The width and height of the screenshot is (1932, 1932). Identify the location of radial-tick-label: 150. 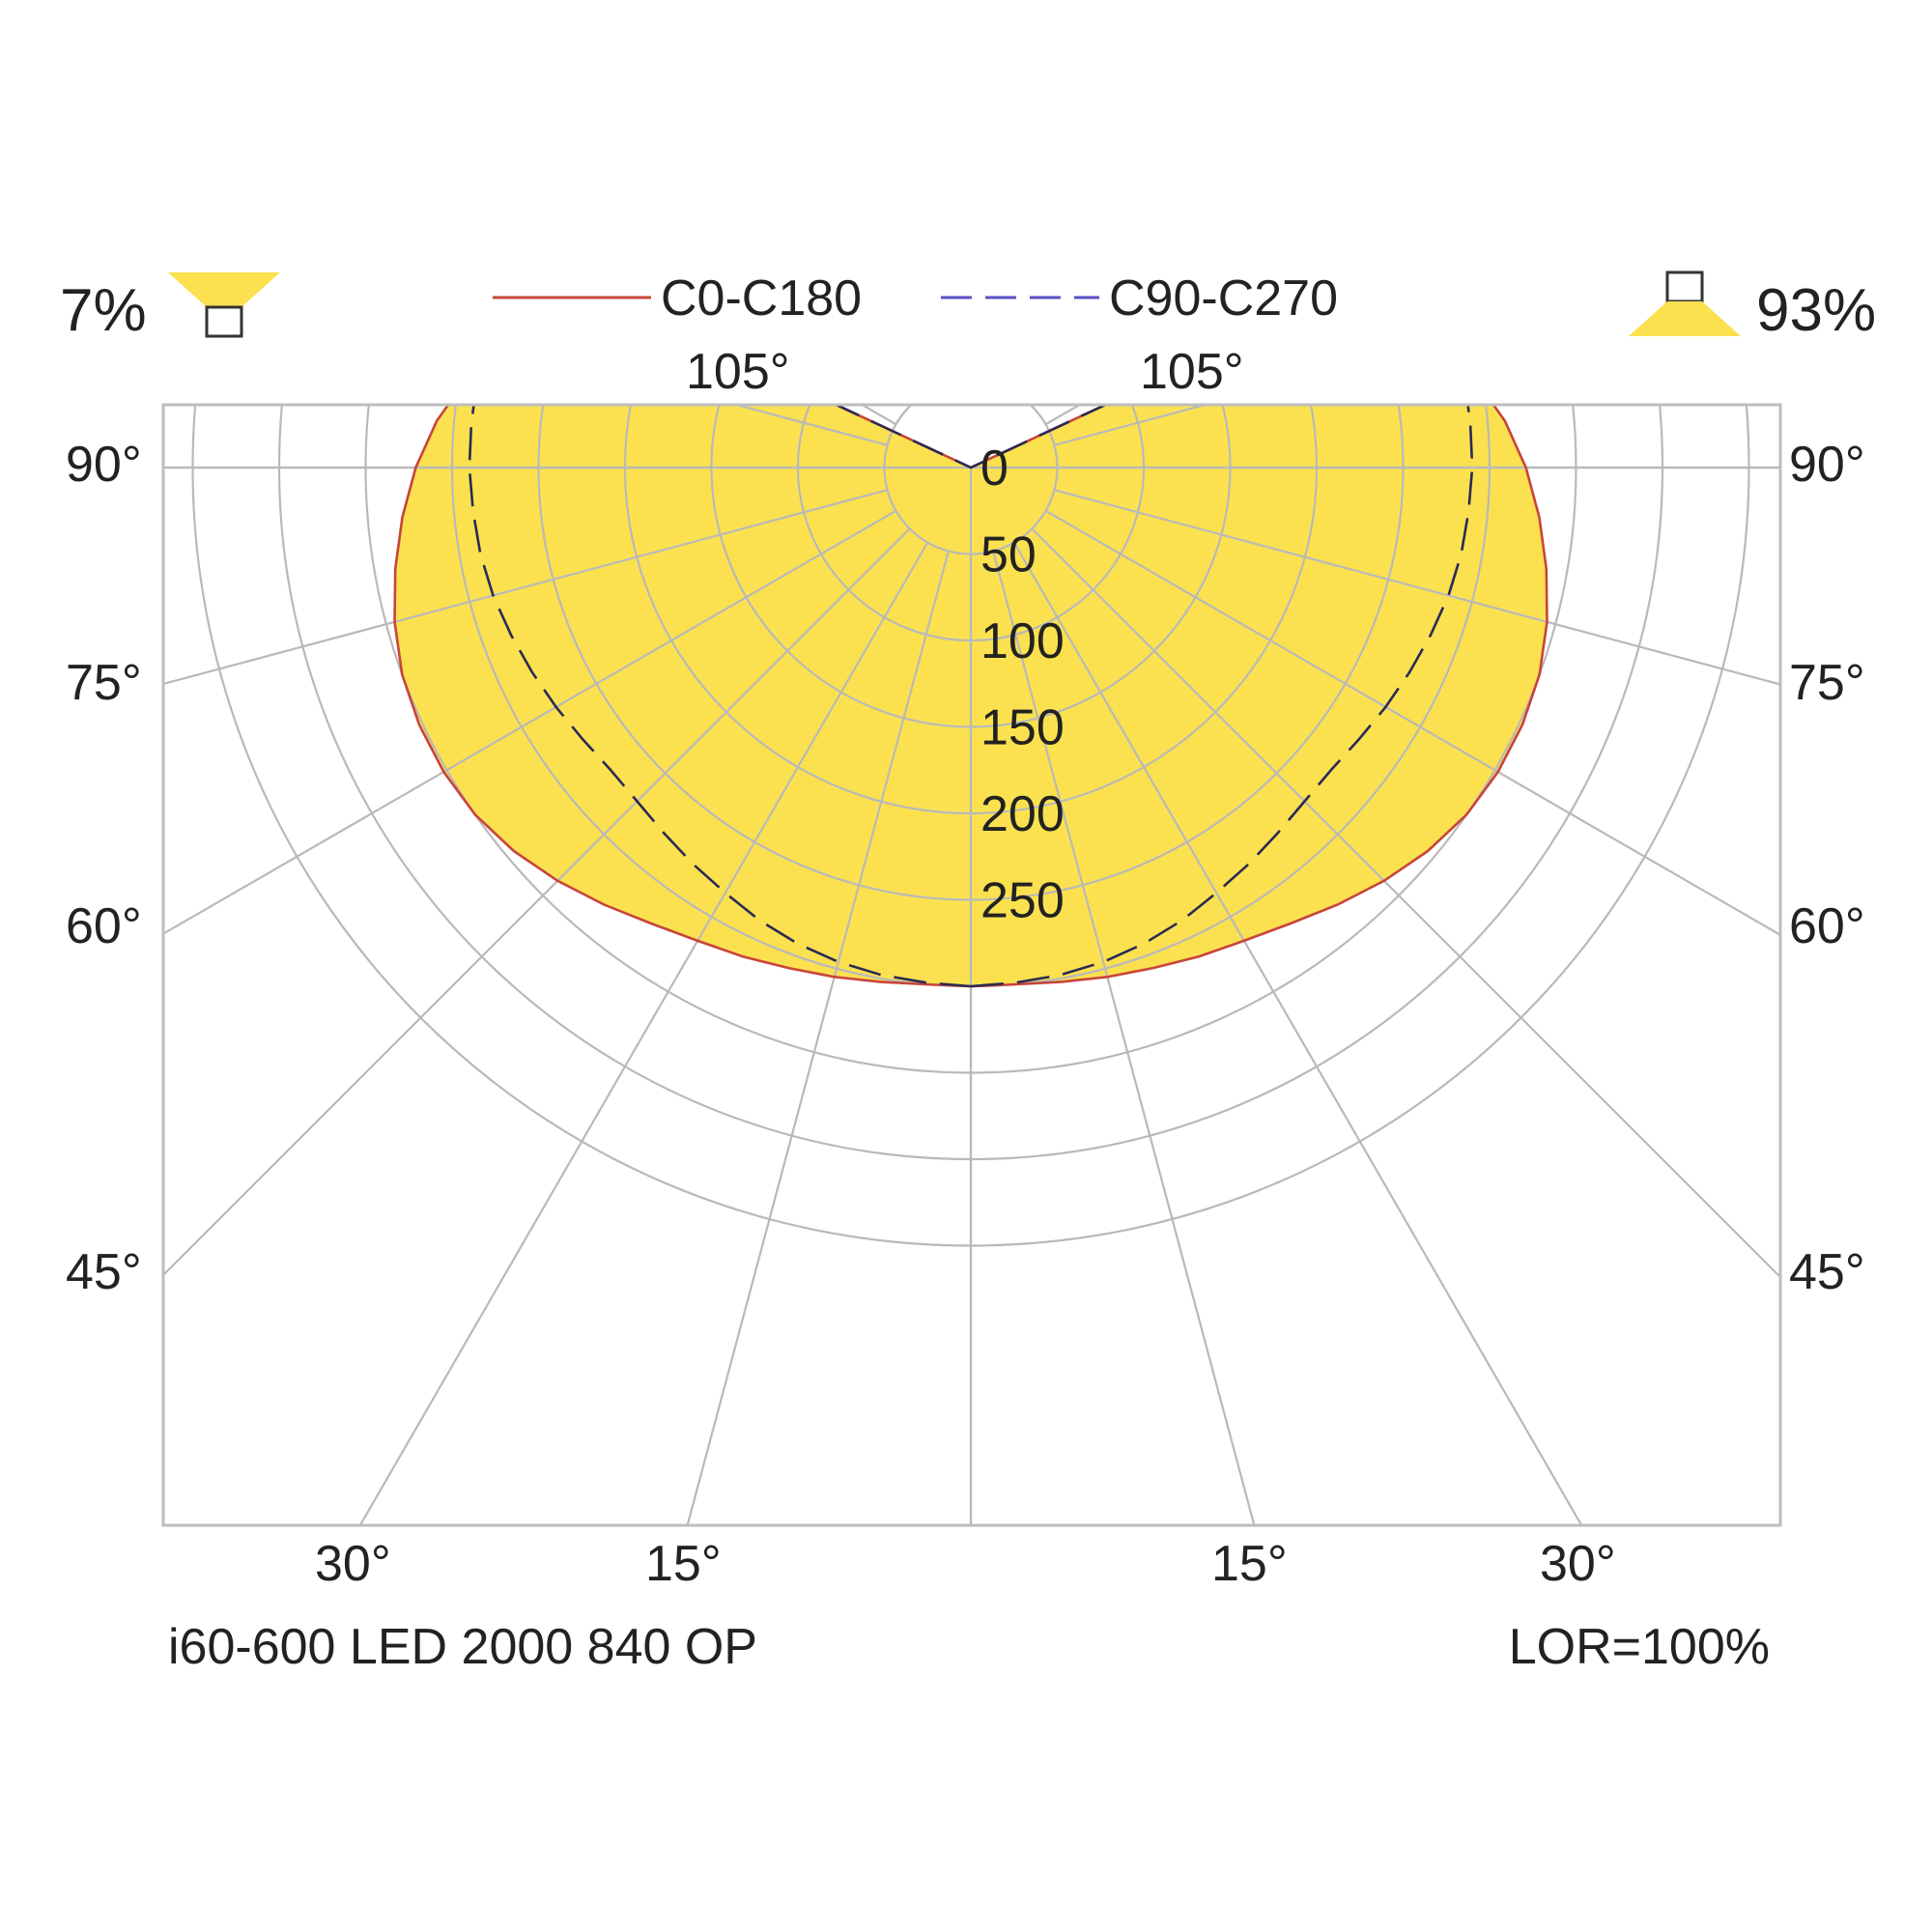
(1022, 728).